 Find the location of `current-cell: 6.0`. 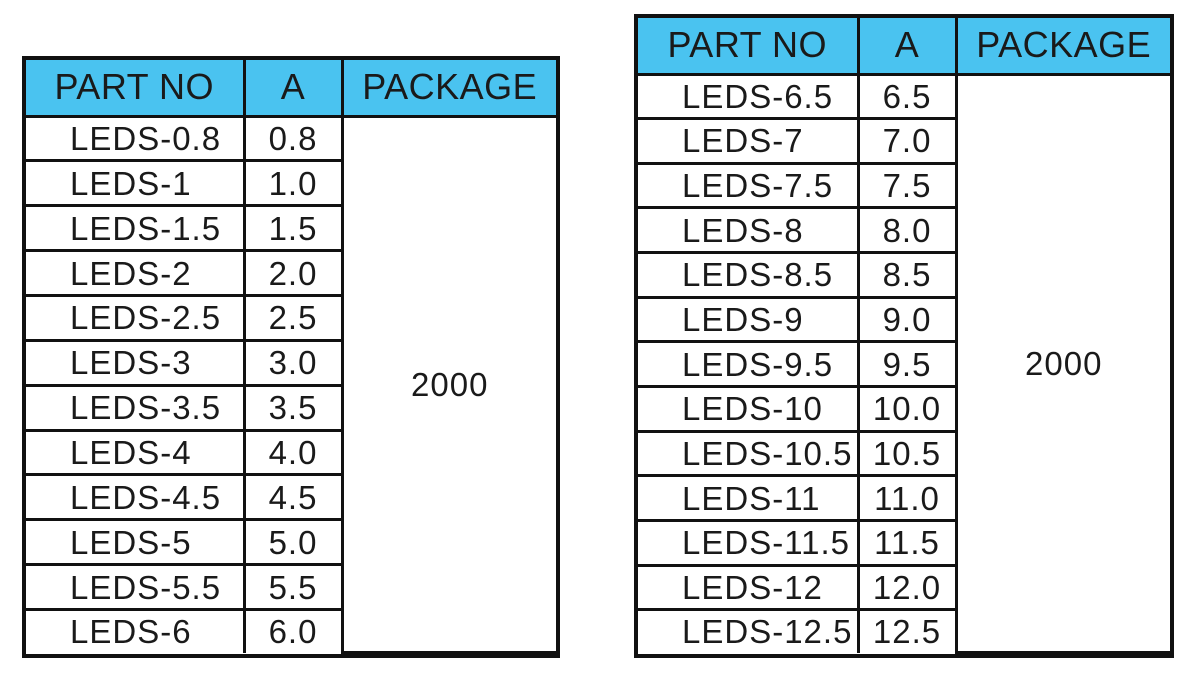

current-cell: 6.0 is located at coordinates (292, 630).